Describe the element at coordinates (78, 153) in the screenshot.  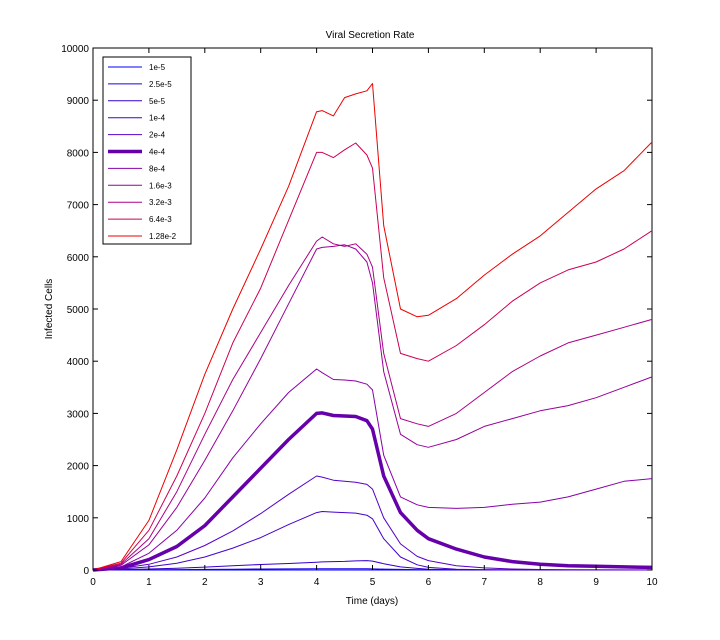
I see `y-tick-label: 8000` at that location.